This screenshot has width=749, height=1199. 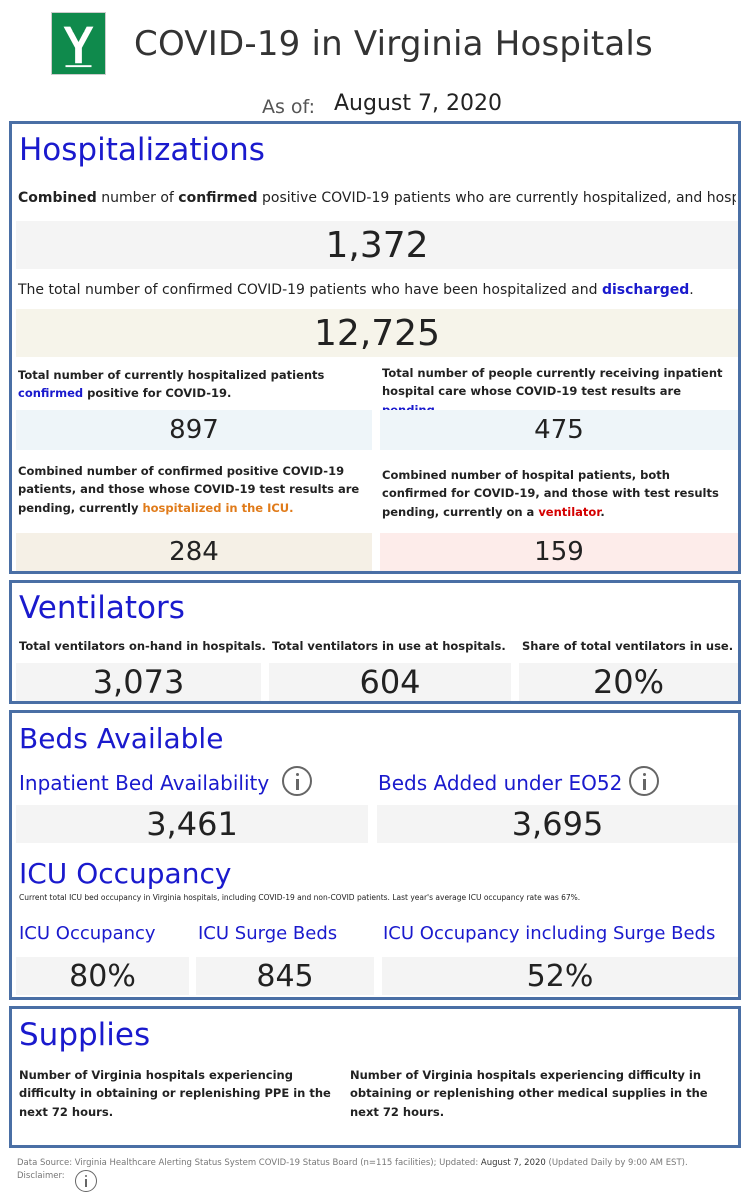 I want to click on ventilator-patients-value: 159, so click(x=559, y=552).